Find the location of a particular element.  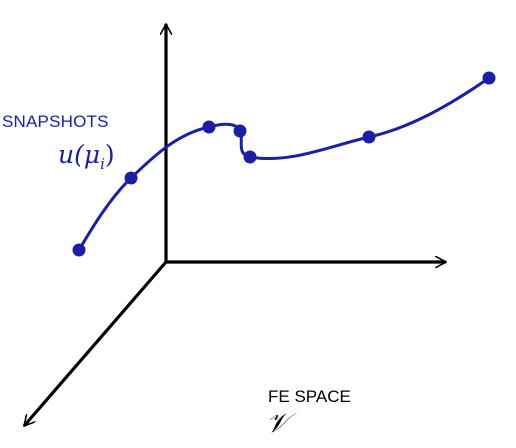

formula-function: u( is located at coordinates (71, 154).